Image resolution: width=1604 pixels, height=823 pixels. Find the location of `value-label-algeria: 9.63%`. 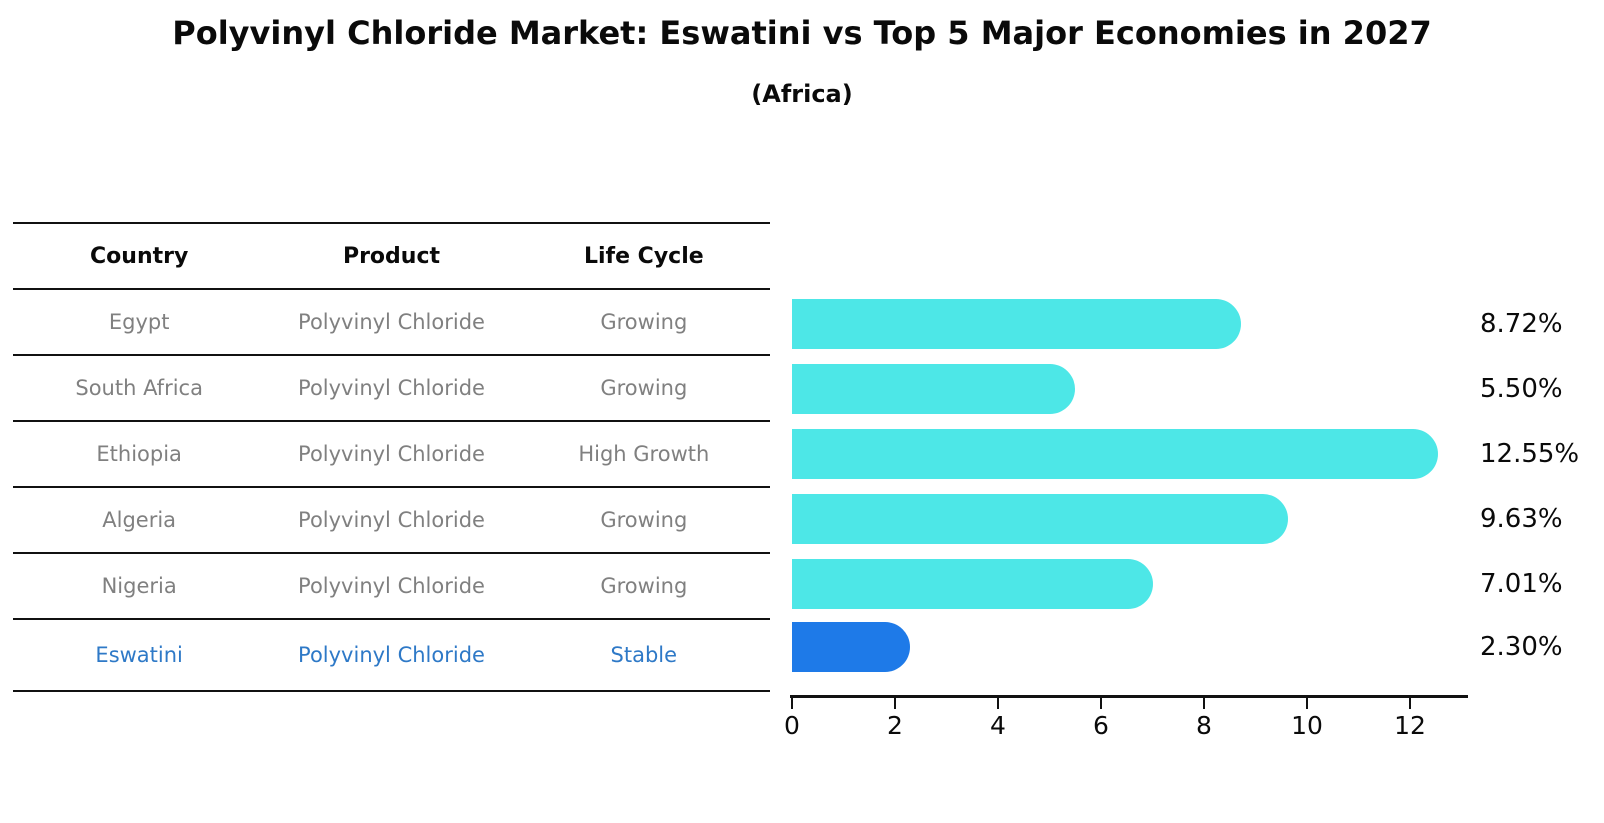

value-label-algeria: 9.63% is located at coordinates (1521, 519).